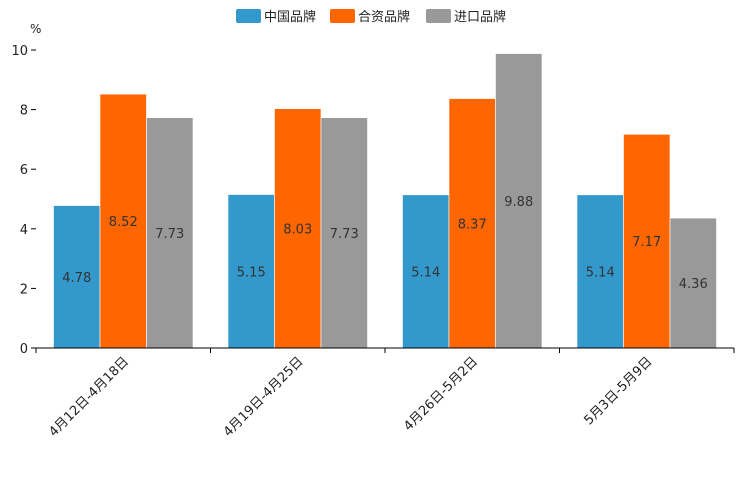 This screenshot has height=496, width=744. I want to click on legend-label: 进口品牌, so click(480, 17).